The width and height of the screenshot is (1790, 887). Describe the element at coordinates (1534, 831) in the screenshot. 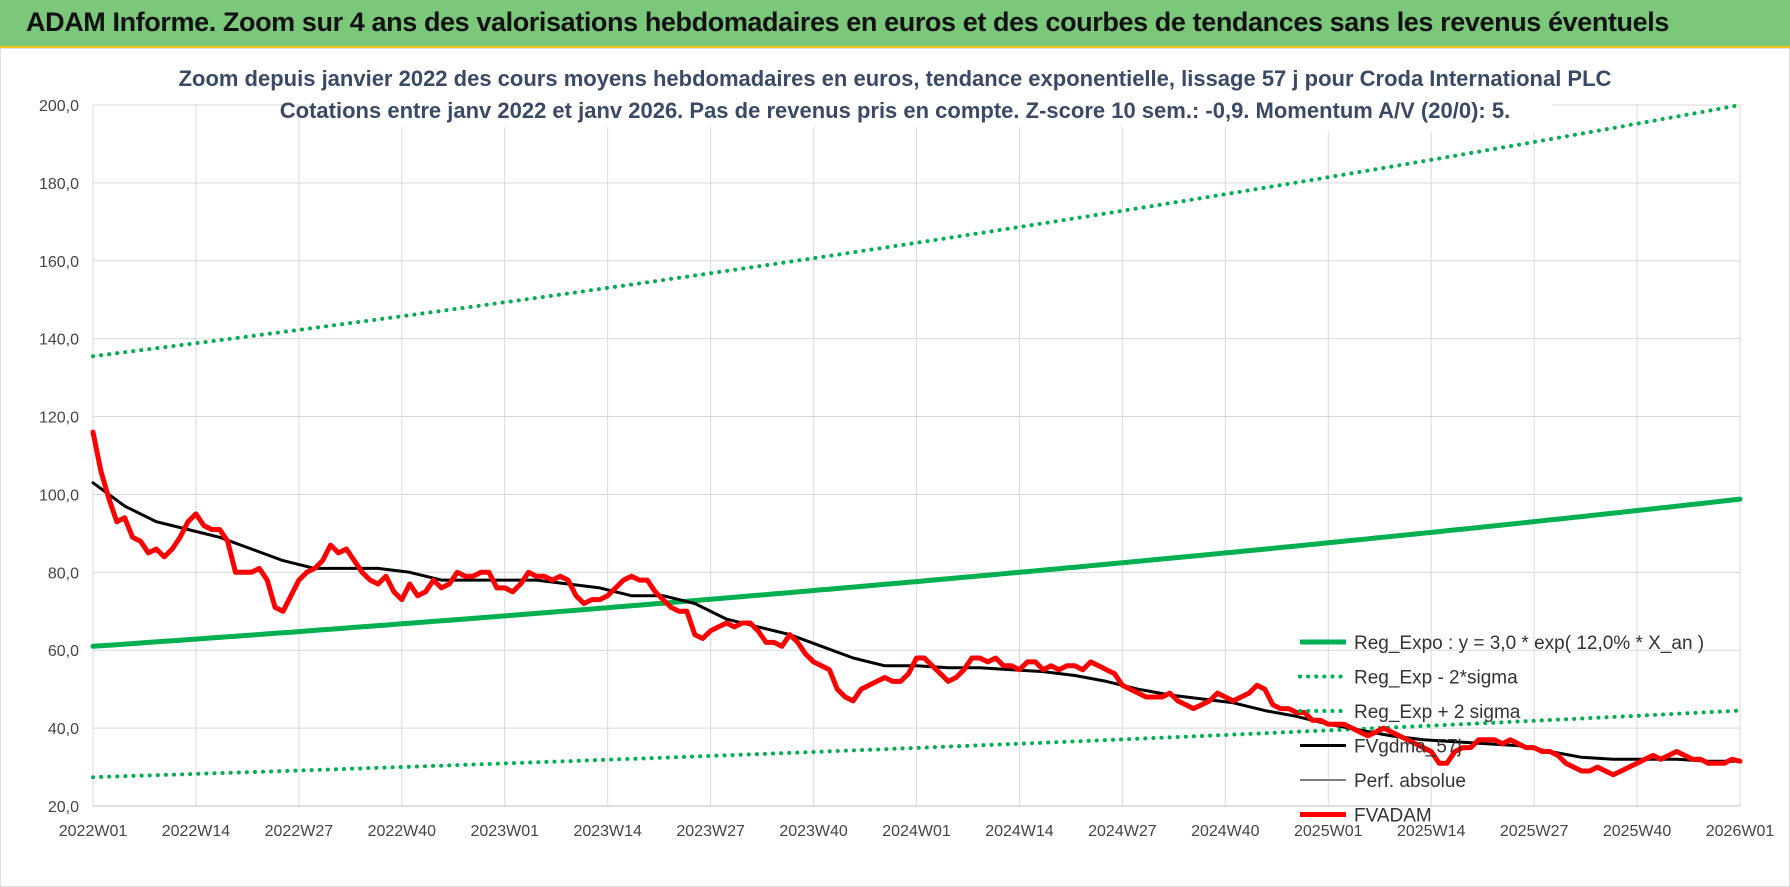

I see `x-tick-label: 2025W27` at that location.